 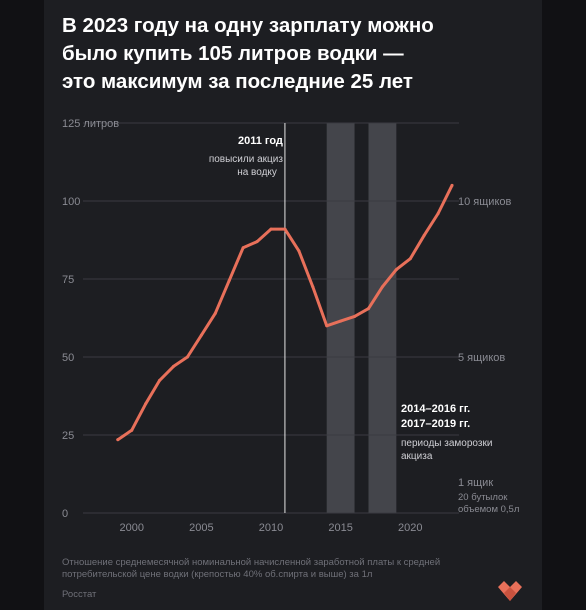 I want to click on y-tick-label-4: 100, so click(x=71, y=202).